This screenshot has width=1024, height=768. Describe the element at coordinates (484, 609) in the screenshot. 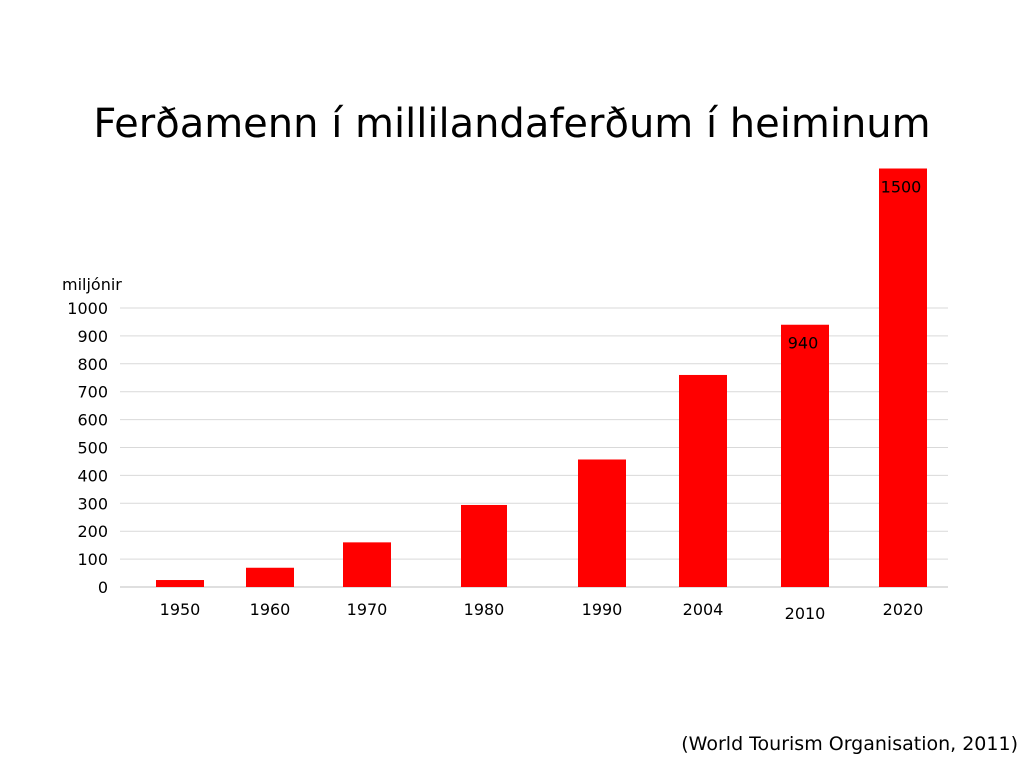

I see `x-tick-label: 1980` at that location.